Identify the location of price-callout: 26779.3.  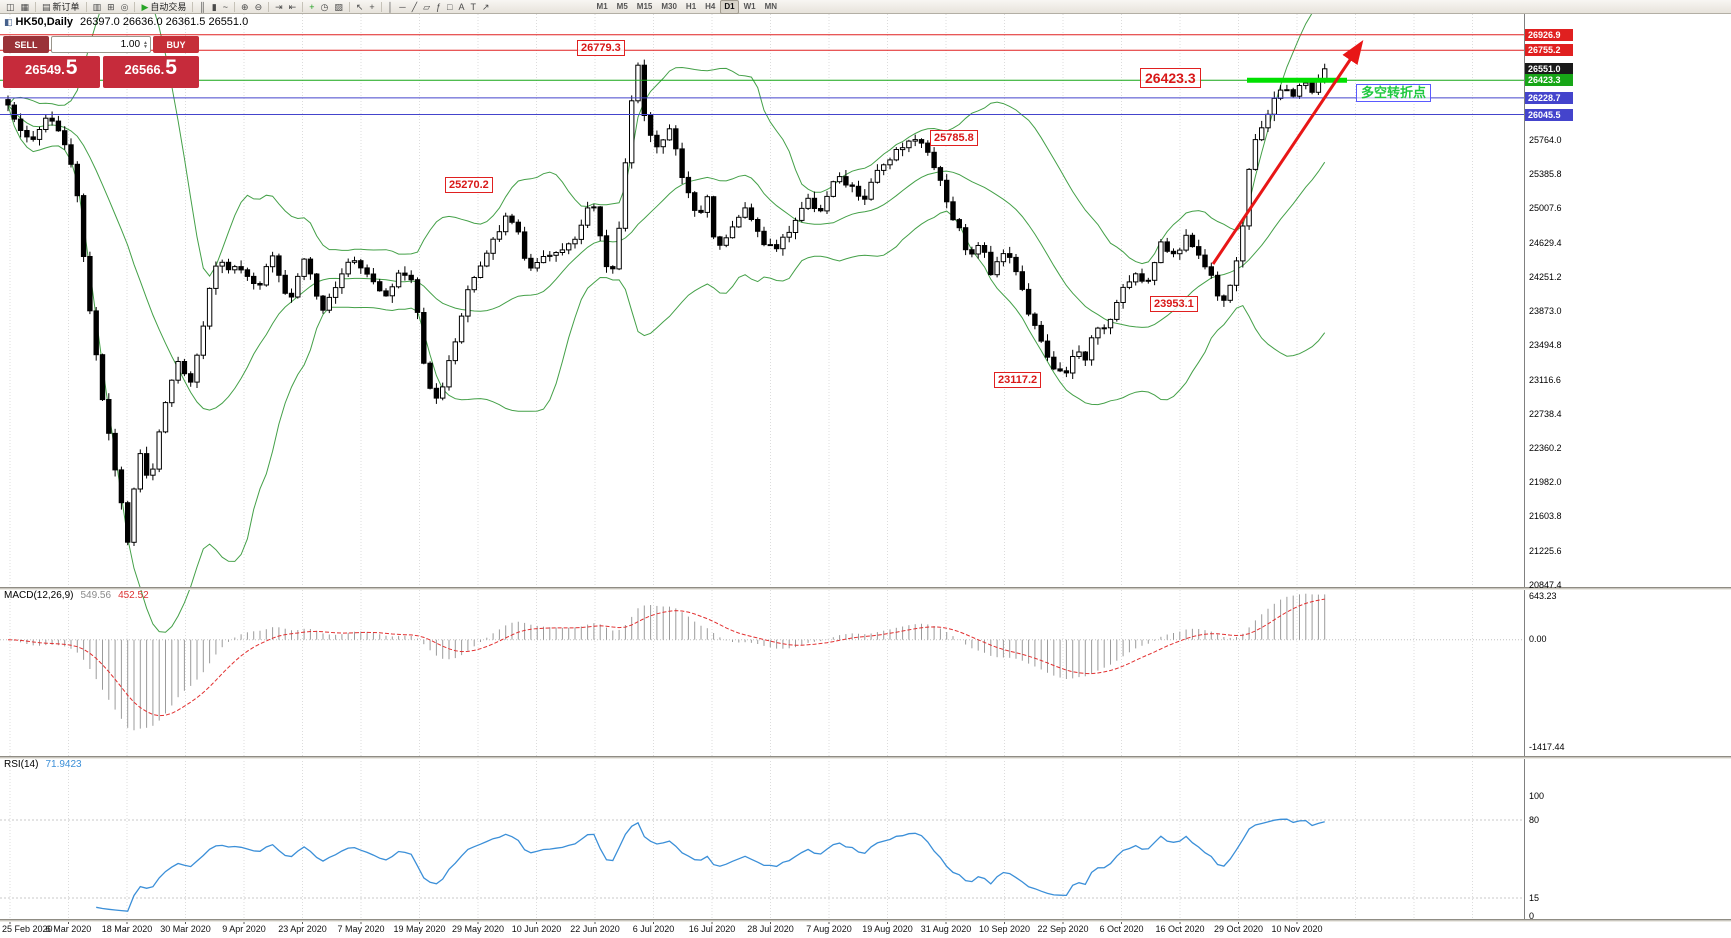
(601, 48).